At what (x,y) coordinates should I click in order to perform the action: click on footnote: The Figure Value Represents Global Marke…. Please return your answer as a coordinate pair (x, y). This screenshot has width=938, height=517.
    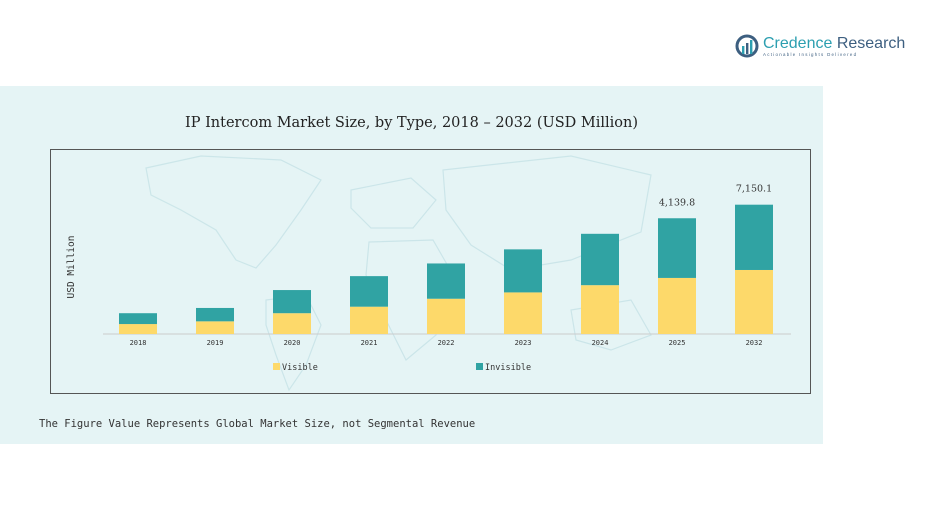
    Looking at the image, I should click on (257, 424).